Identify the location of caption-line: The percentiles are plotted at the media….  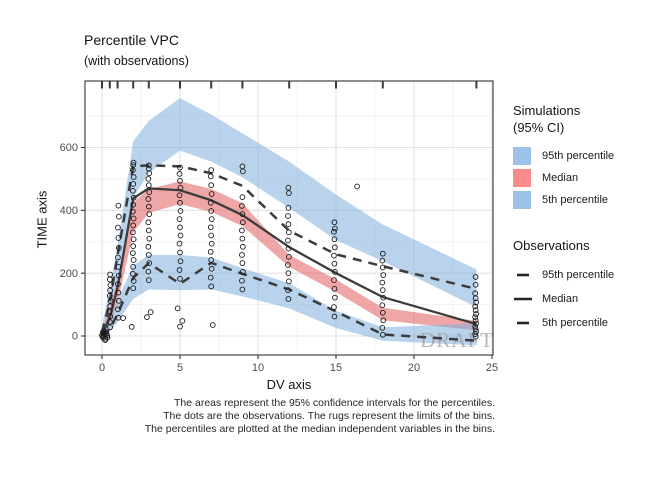
(319, 429).